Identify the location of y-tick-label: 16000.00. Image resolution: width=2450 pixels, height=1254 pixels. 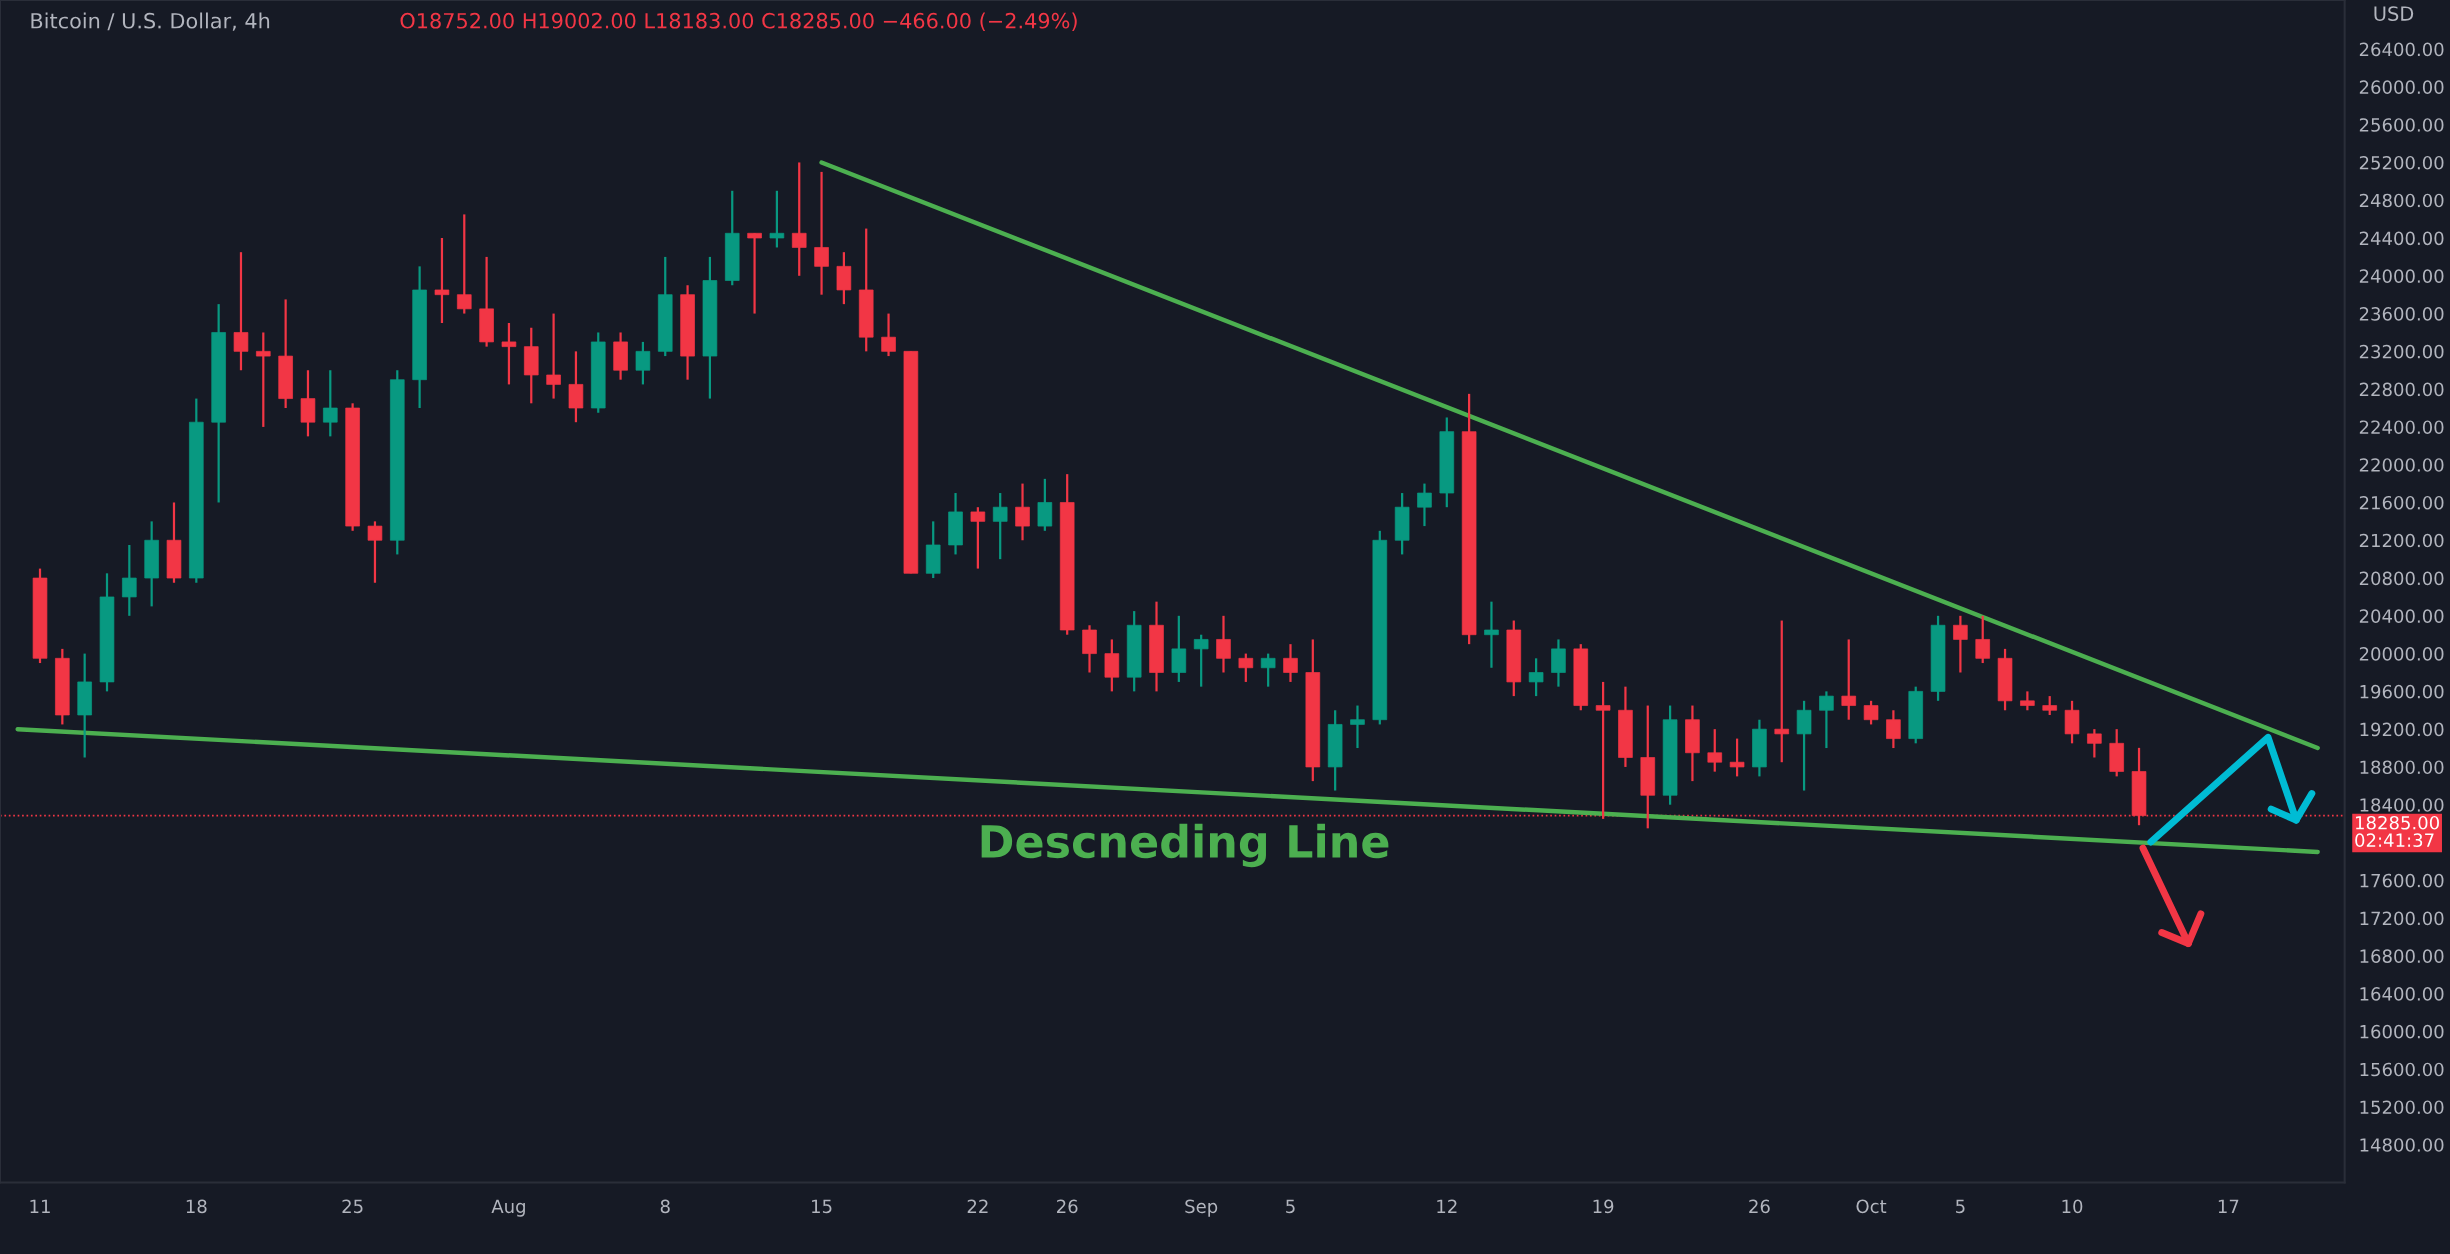
(2402, 1031).